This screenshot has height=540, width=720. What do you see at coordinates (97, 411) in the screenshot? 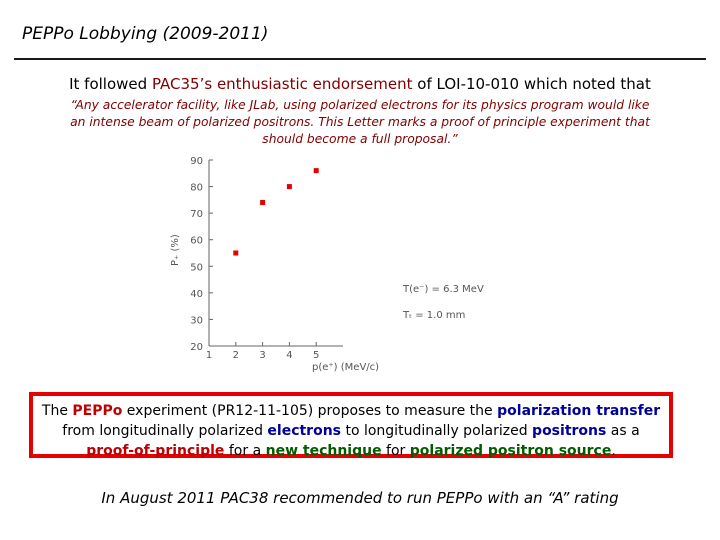
I see `box-peppo: PEPPo` at bounding box center [97, 411].